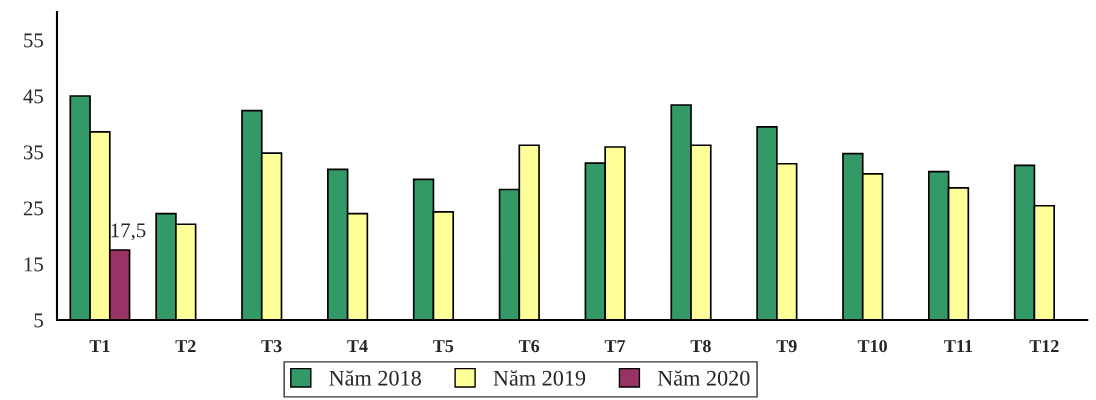 The height and width of the screenshot is (400, 1096). What do you see at coordinates (271, 346) in the screenshot?
I see `x-tick-label: T3` at bounding box center [271, 346].